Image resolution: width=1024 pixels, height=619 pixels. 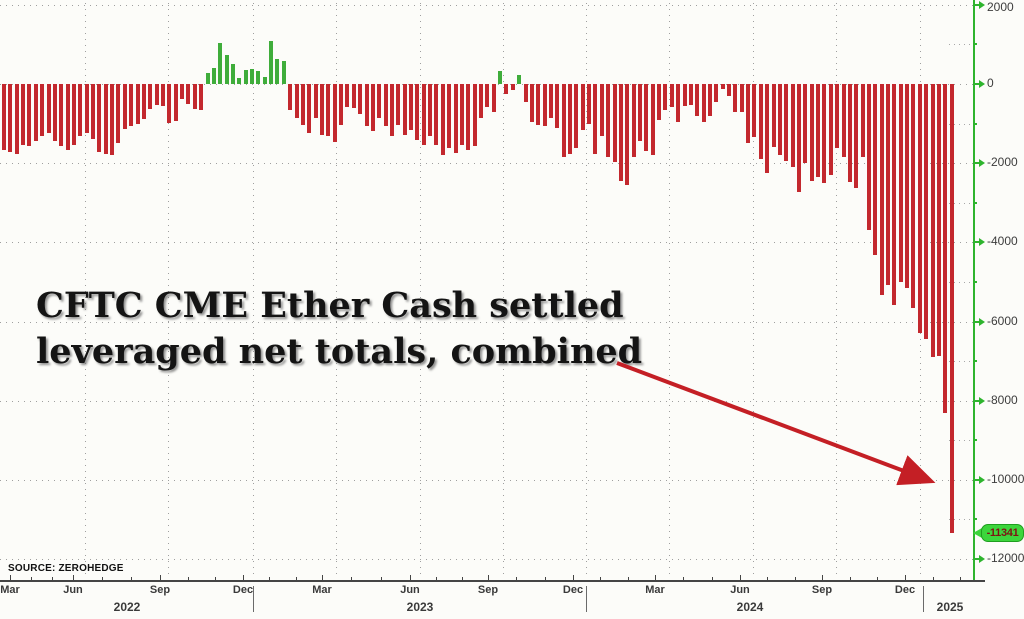 I want to click on y-axis-tick-label: 0, so click(x=990, y=83).